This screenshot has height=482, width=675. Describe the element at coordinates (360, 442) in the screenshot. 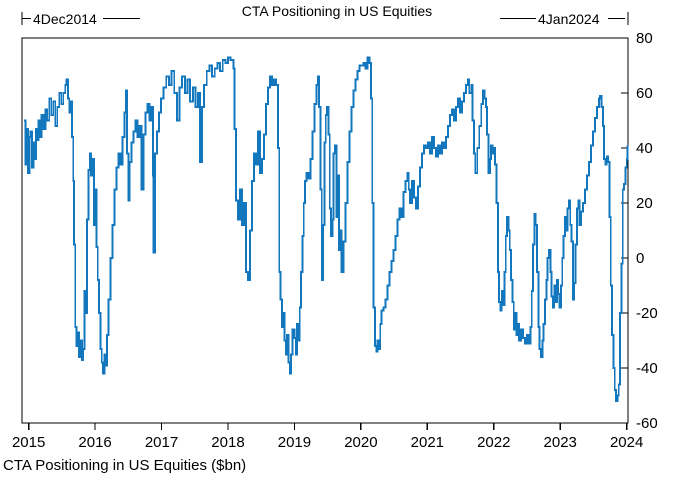

I see `x-tick-label: 2020` at that location.